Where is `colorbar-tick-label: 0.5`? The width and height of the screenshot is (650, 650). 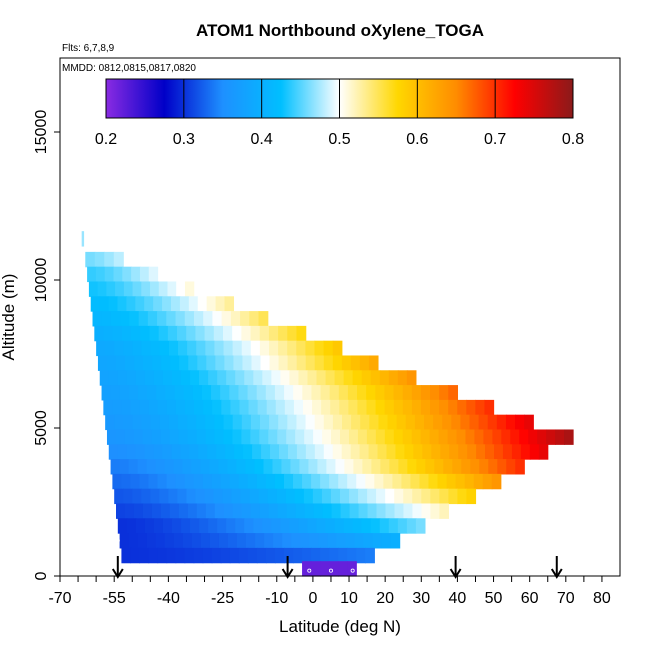
colorbar-tick-label: 0.5 is located at coordinates (339, 139).